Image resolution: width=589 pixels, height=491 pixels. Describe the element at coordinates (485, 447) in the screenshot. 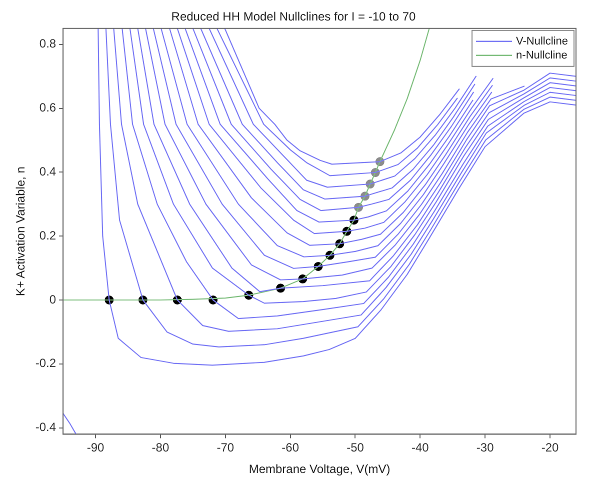

I see `x-tick-label: -30` at that location.